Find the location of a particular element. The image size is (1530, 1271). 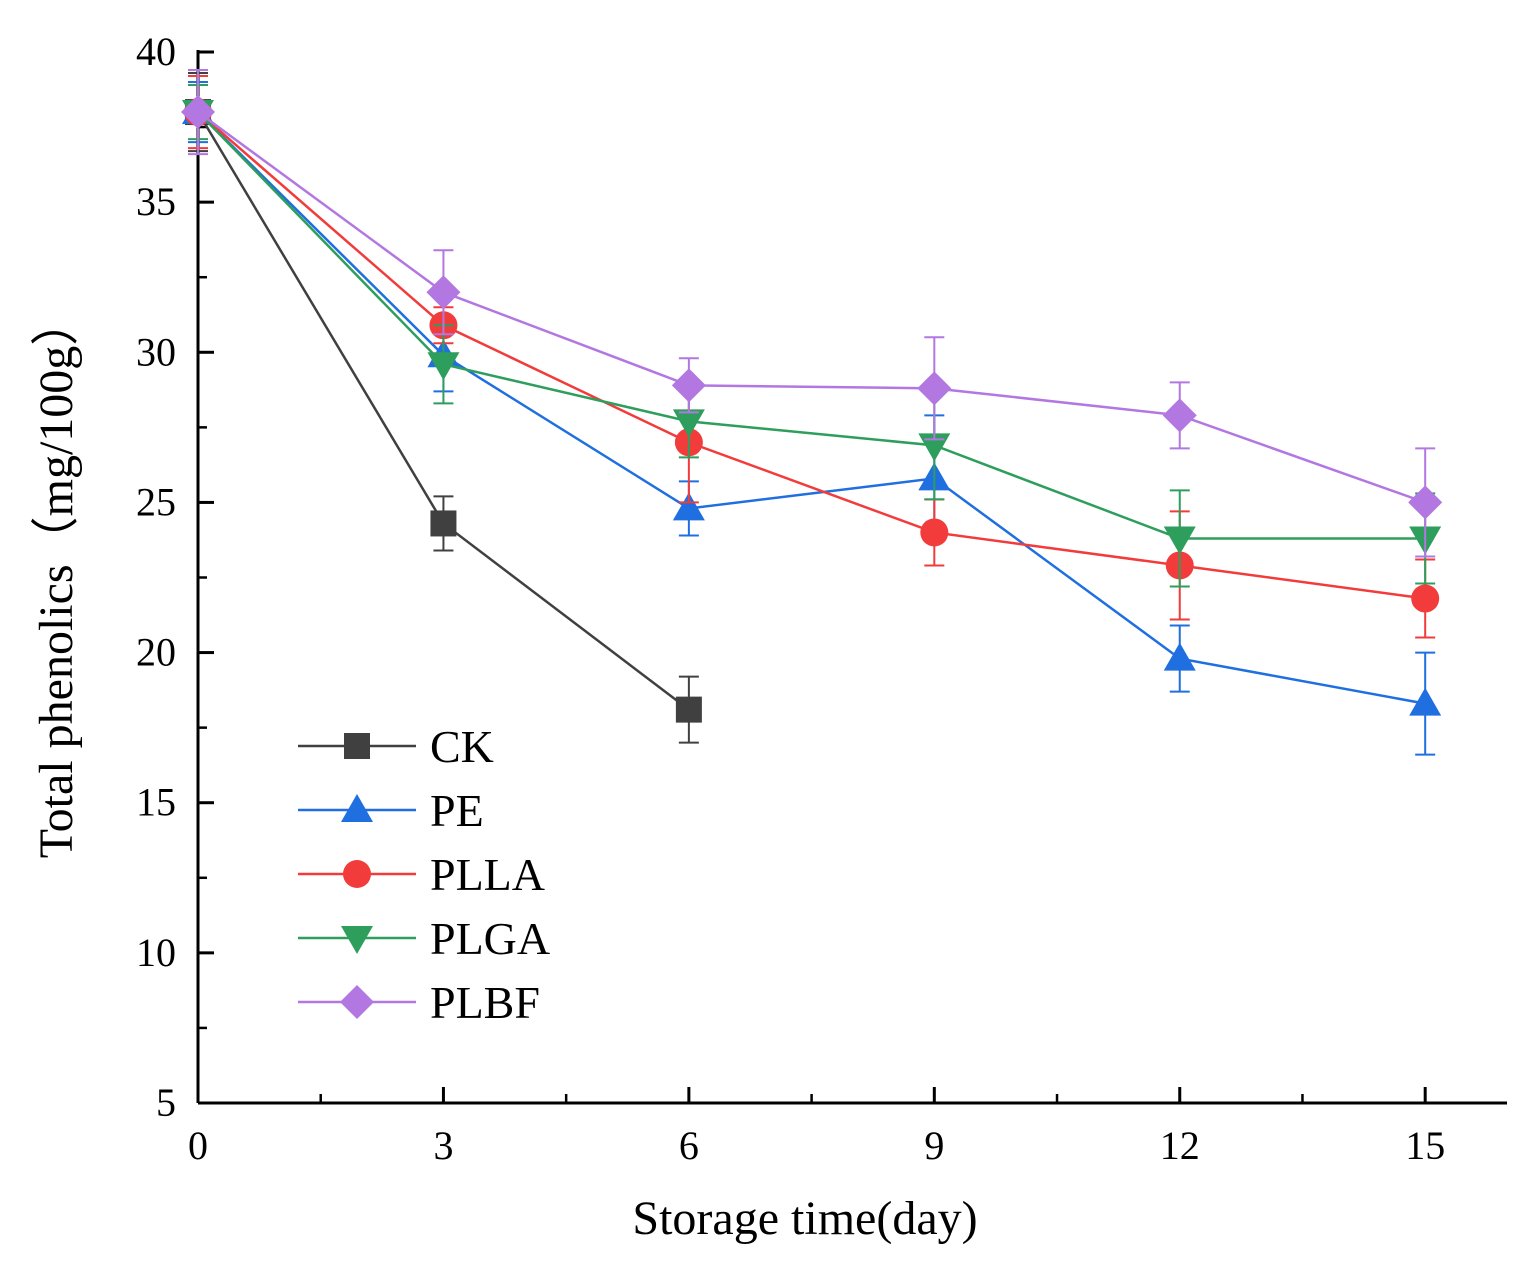

legend-marker-ck is located at coordinates (357, 746).